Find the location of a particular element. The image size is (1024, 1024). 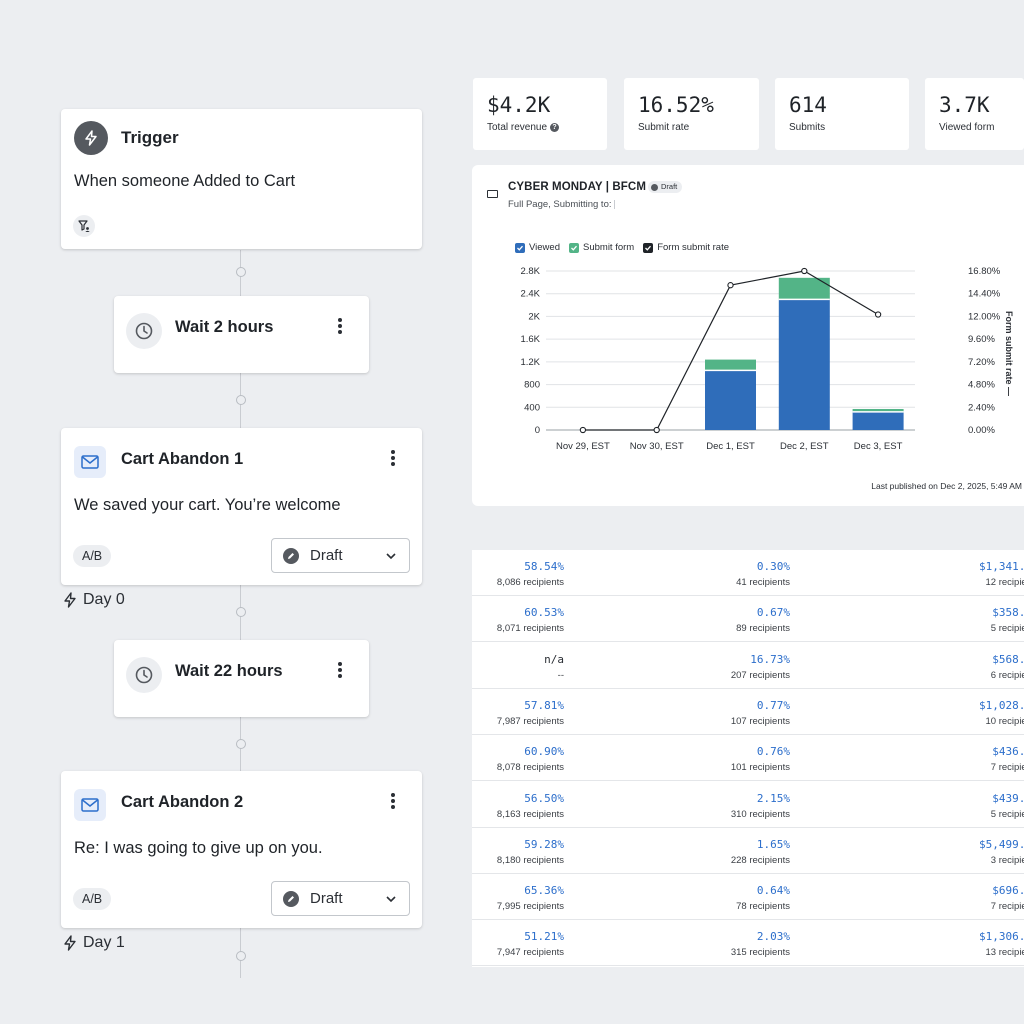

y2-tick-label: 16.80% is located at coordinates (984, 271).